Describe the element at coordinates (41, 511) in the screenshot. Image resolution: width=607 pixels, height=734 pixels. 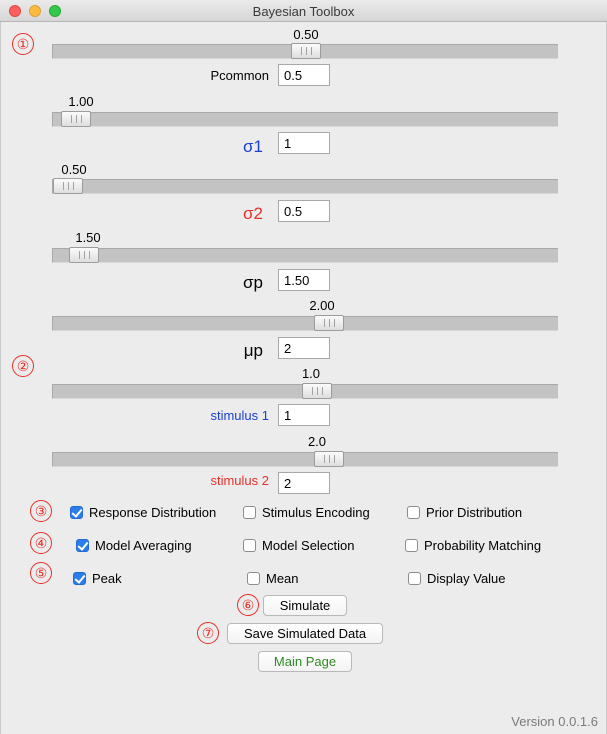
I see `annotation-marker-3: ③` at that location.